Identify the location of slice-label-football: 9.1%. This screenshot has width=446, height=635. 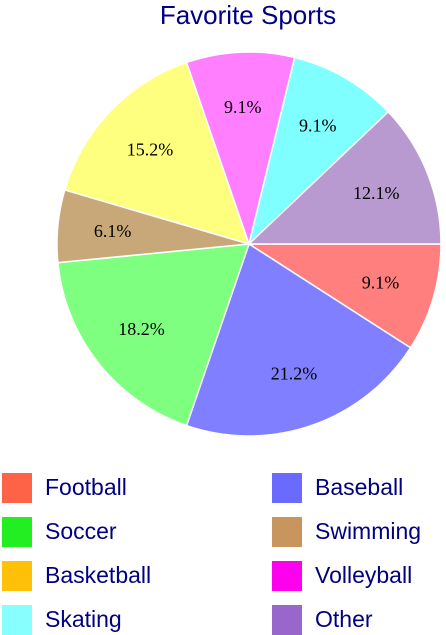
(381, 283).